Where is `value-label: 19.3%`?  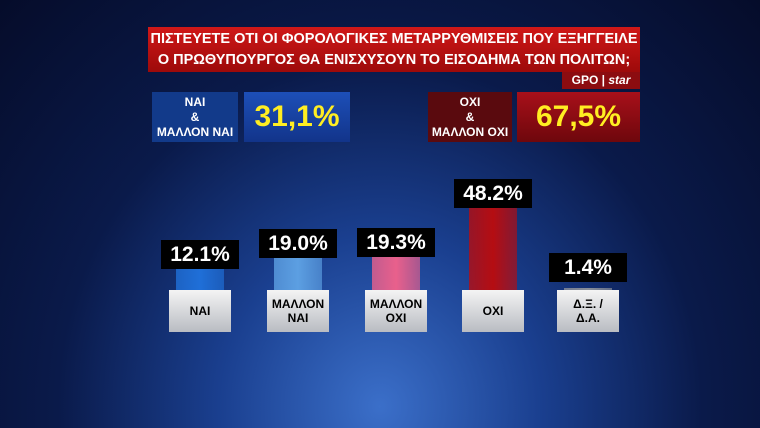
value-label: 19.3% is located at coordinates (396, 243).